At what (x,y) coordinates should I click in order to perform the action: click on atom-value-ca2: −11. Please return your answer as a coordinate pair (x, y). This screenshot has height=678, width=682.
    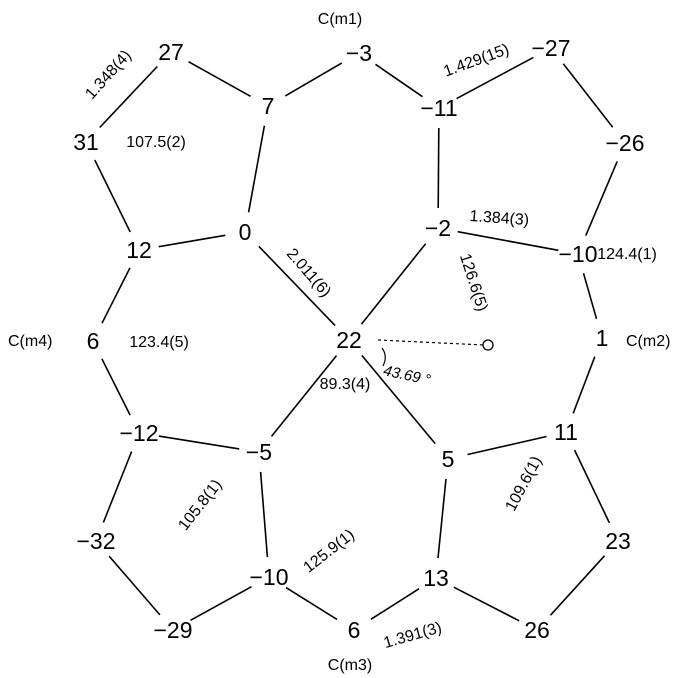
    Looking at the image, I should click on (438, 108).